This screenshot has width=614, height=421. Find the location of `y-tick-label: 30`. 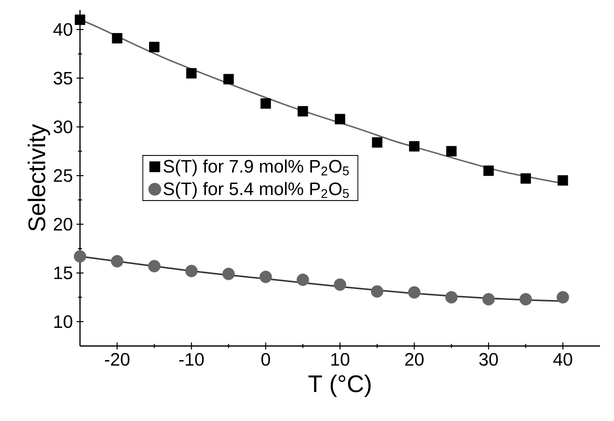

y-tick-label: 30 is located at coordinates (63, 127).